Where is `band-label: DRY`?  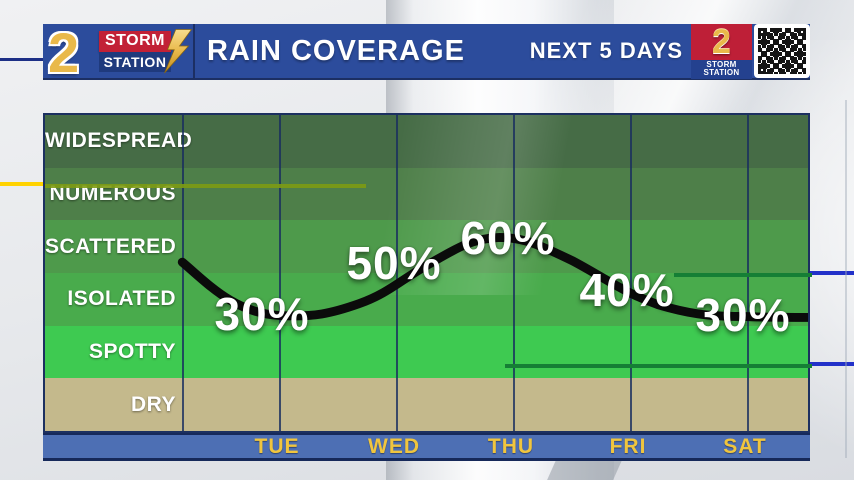
band-label: DRY is located at coordinates (153, 404).